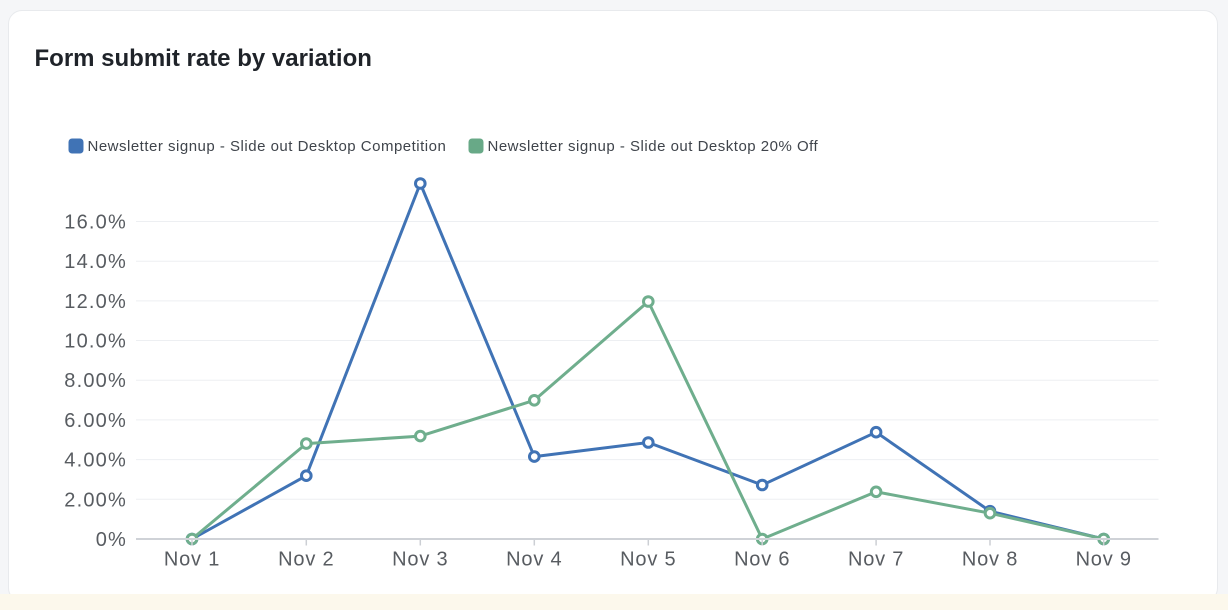 The image size is (1228, 610). Describe the element at coordinates (95, 461) in the screenshot. I see `svg-text: 4.00%` at that location.